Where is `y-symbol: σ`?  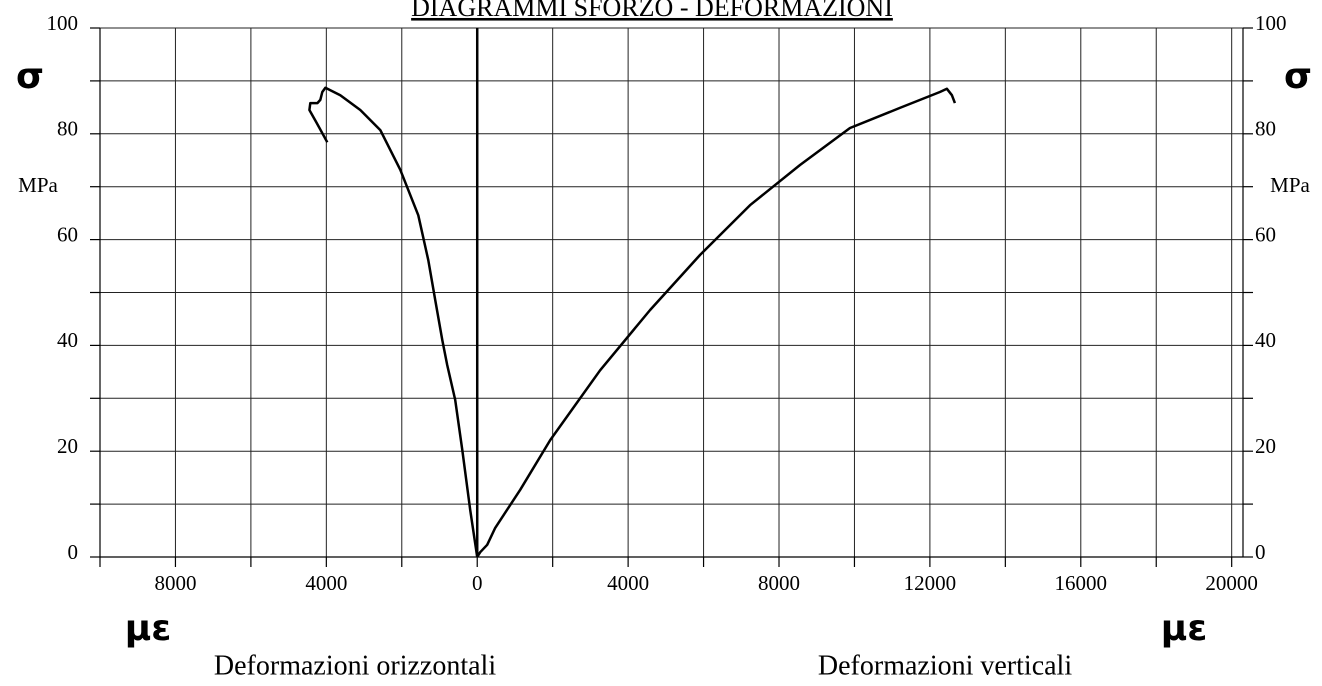 y-symbol: σ is located at coordinates (30, 76).